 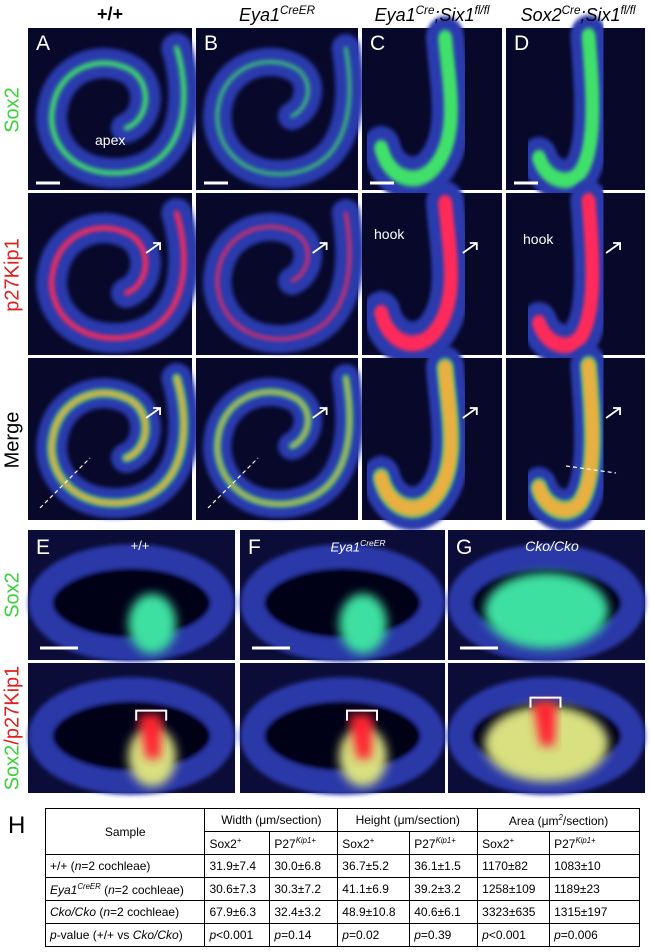 I want to click on table-cell: 30.0±6.8, so click(x=304, y=866).